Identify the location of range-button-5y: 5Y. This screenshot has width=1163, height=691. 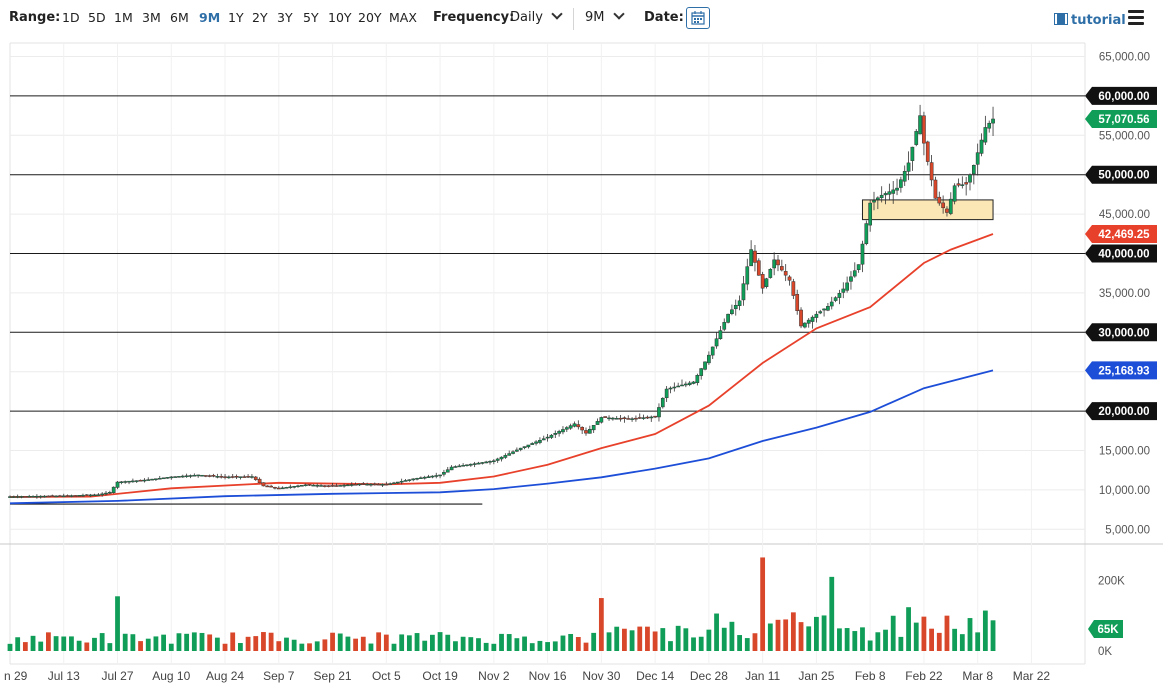
(311, 17).